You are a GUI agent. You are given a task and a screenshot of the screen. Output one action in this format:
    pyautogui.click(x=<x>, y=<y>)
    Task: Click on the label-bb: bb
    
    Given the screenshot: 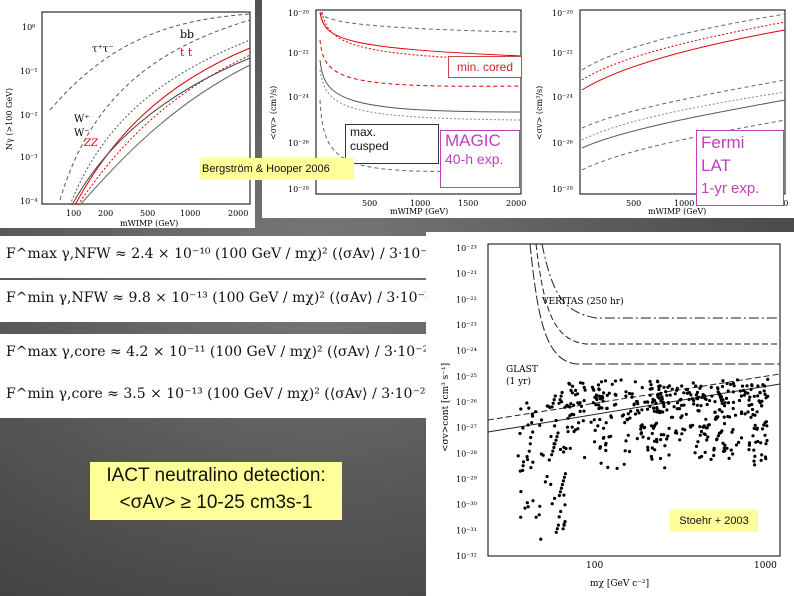 What is the action you would take?
    pyautogui.click(x=187, y=34)
    